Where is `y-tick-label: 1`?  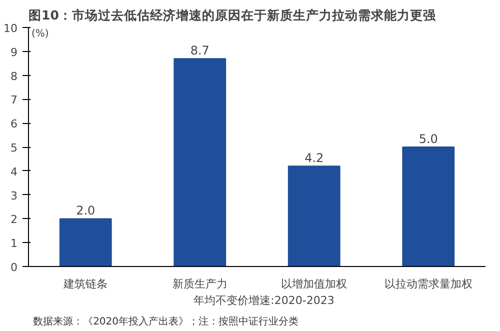 y-tick-label: 1 is located at coordinates (14, 243).